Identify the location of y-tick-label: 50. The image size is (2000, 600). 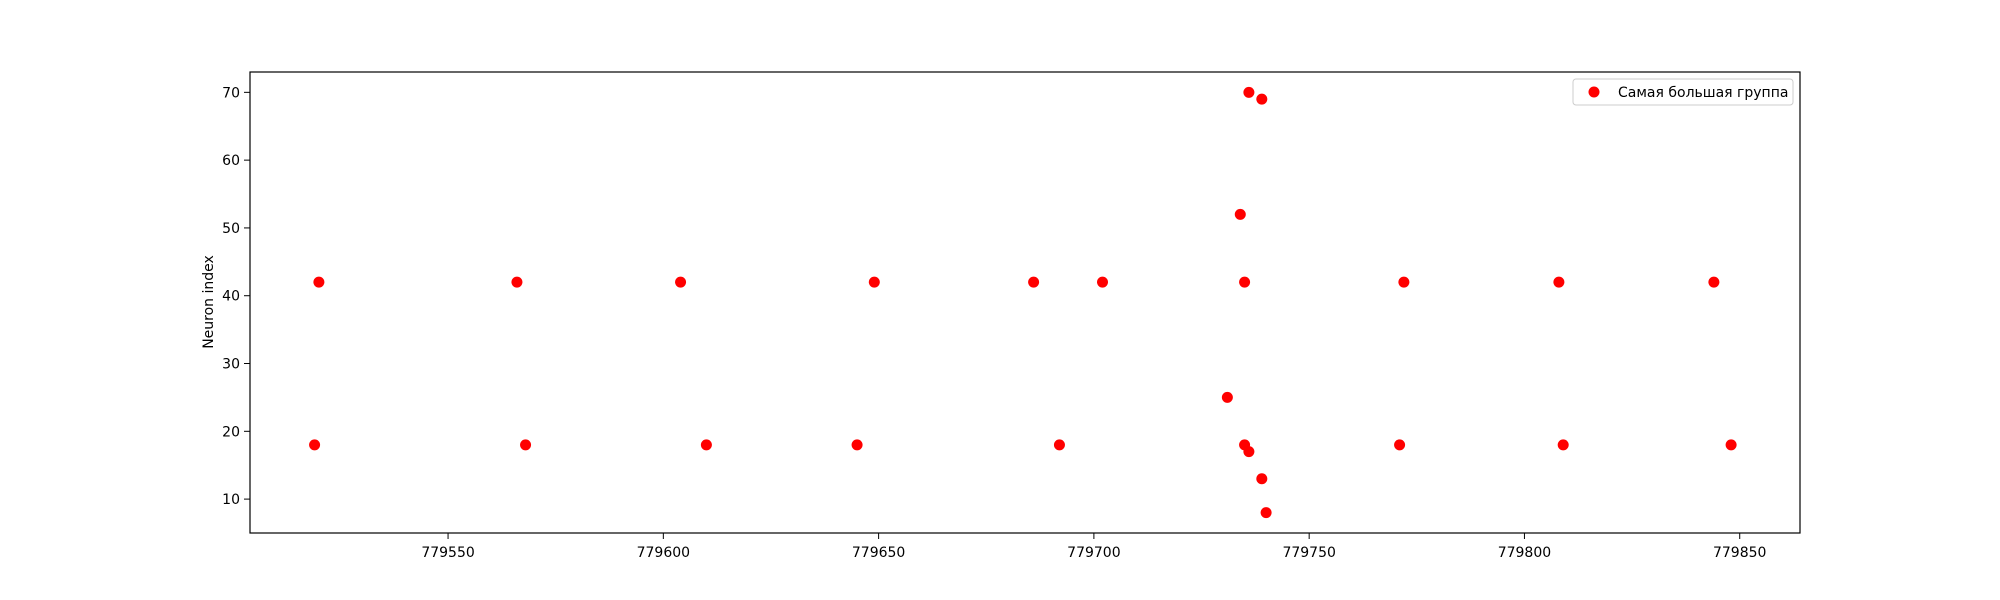
(231, 229).